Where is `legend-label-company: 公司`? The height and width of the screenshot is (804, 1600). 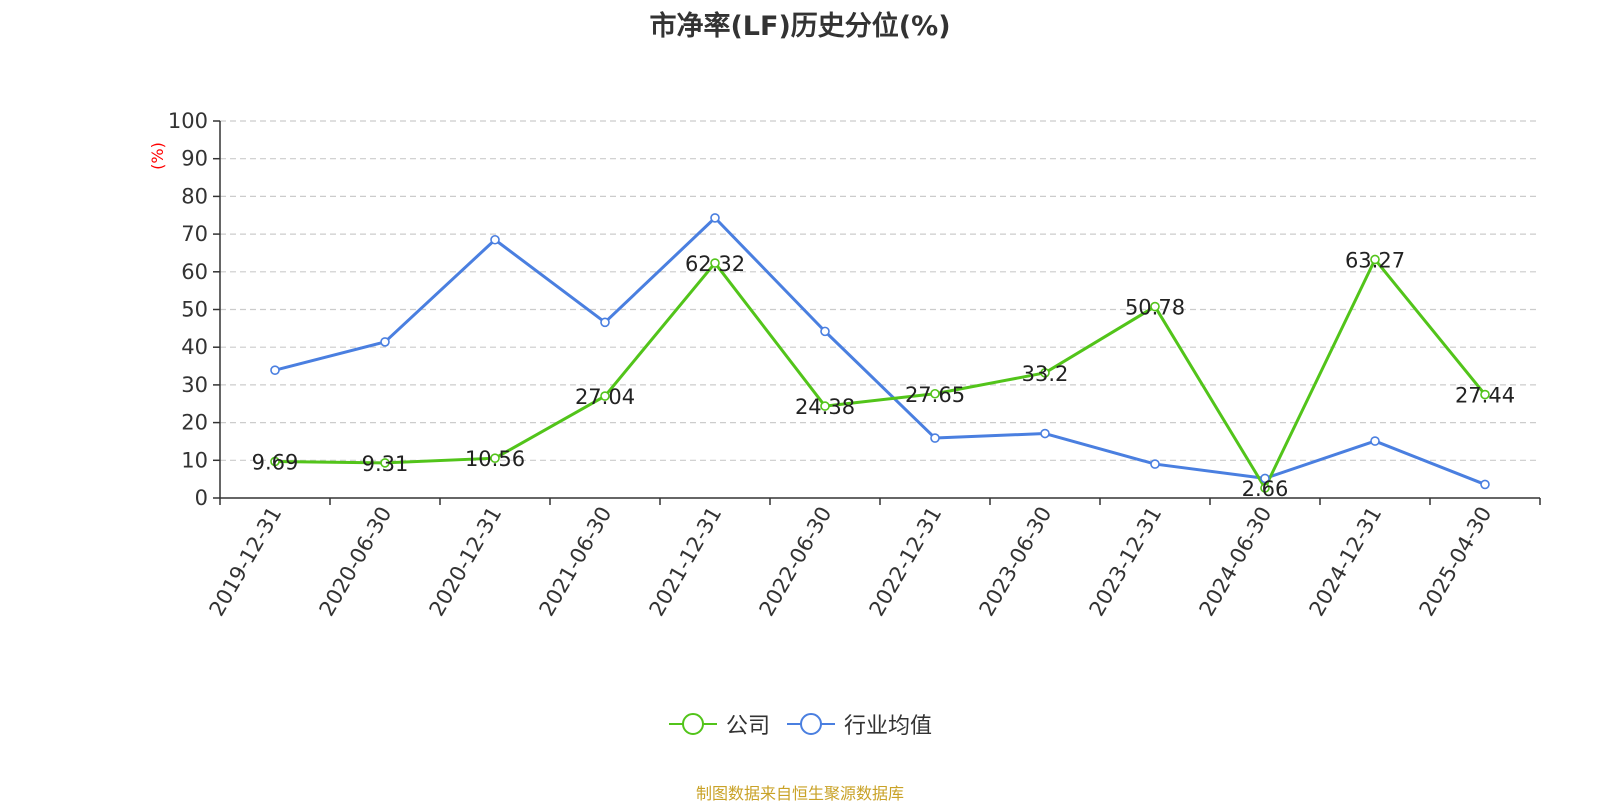
legend-label-company: 公司 is located at coordinates (747, 726).